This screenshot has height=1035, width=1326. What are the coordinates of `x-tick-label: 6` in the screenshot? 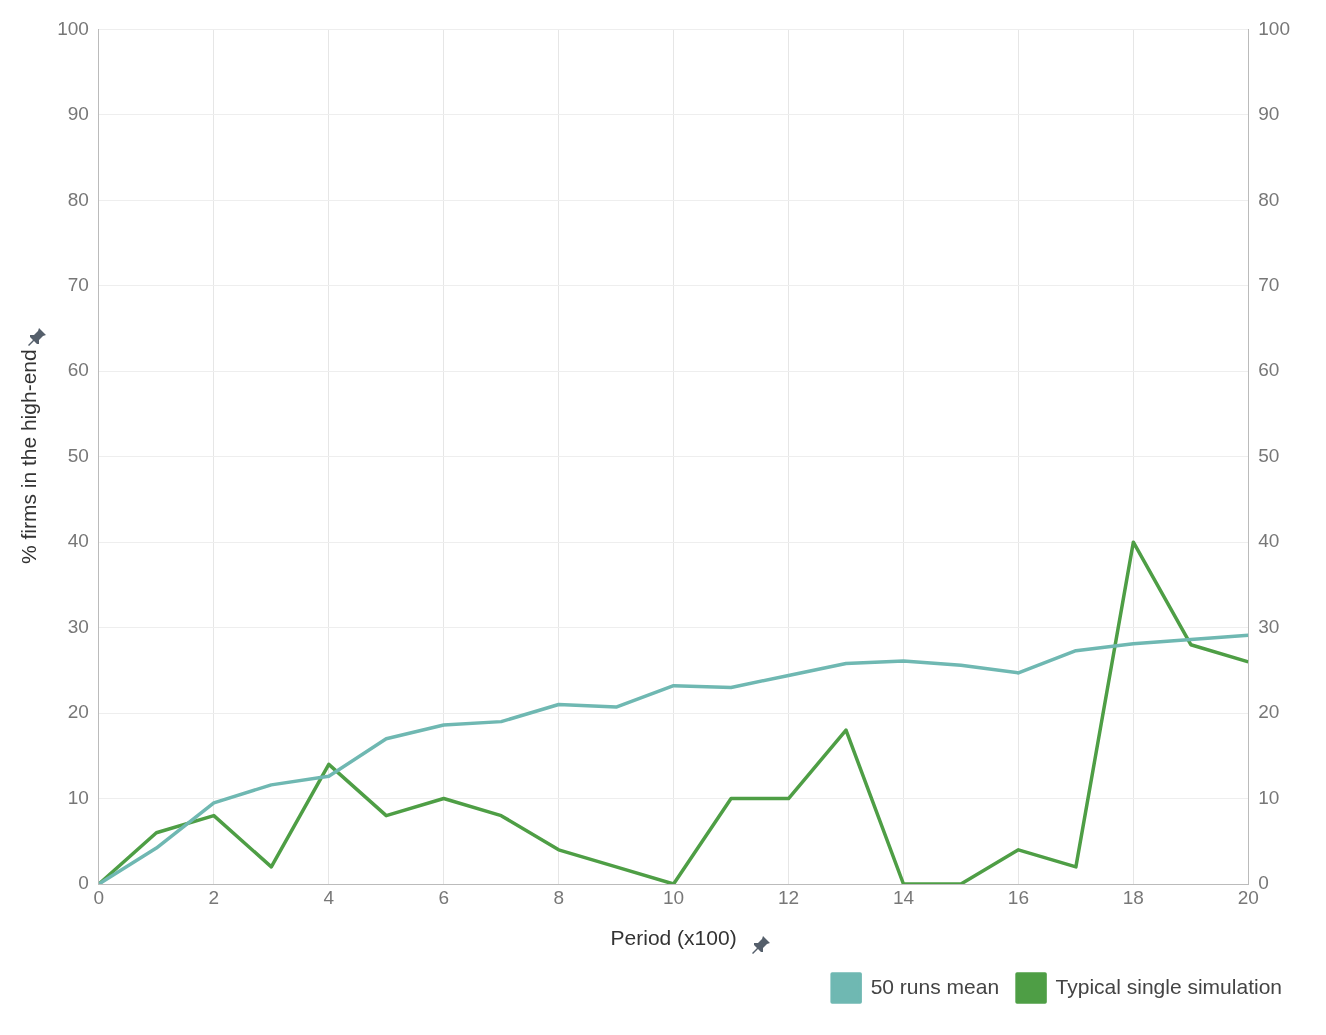 It's located at (444, 897).